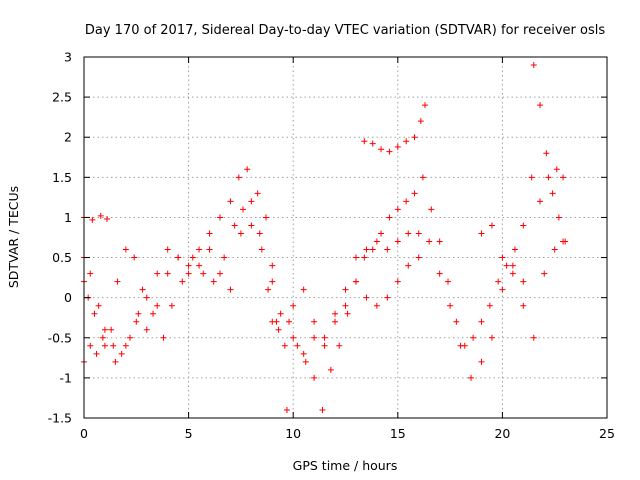 Image resolution: width=640 pixels, height=480 pixels. What do you see at coordinates (502, 433) in the screenshot?
I see `x-tick-label: 20` at bounding box center [502, 433].